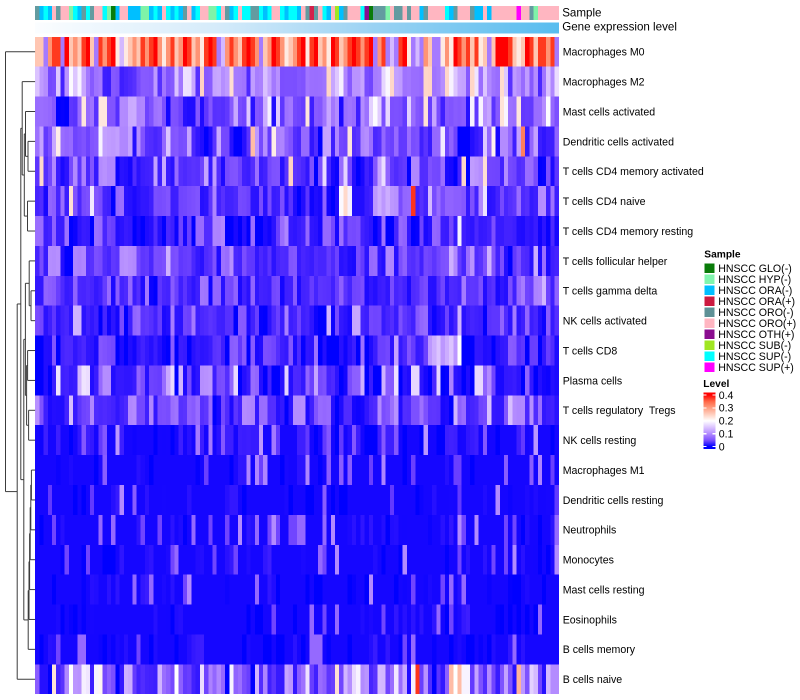 The image size is (800, 700). What do you see at coordinates (754, 346) in the screenshot?
I see `svg-text: HNSCC SUB(-)` at bounding box center [754, 346].